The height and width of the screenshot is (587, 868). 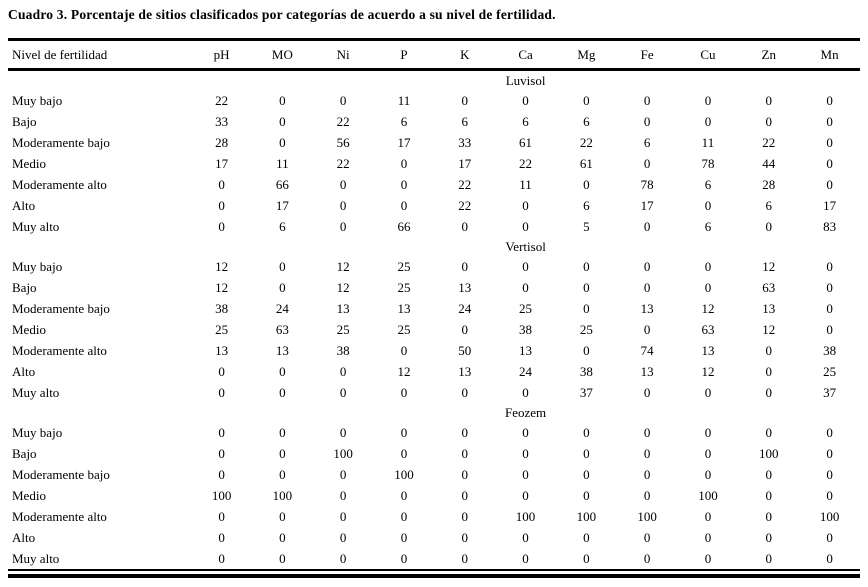 What do you see at coordinates (586, 142) in the screenshot?
I see `value-cell: 22` at bounding box center [586, 142].